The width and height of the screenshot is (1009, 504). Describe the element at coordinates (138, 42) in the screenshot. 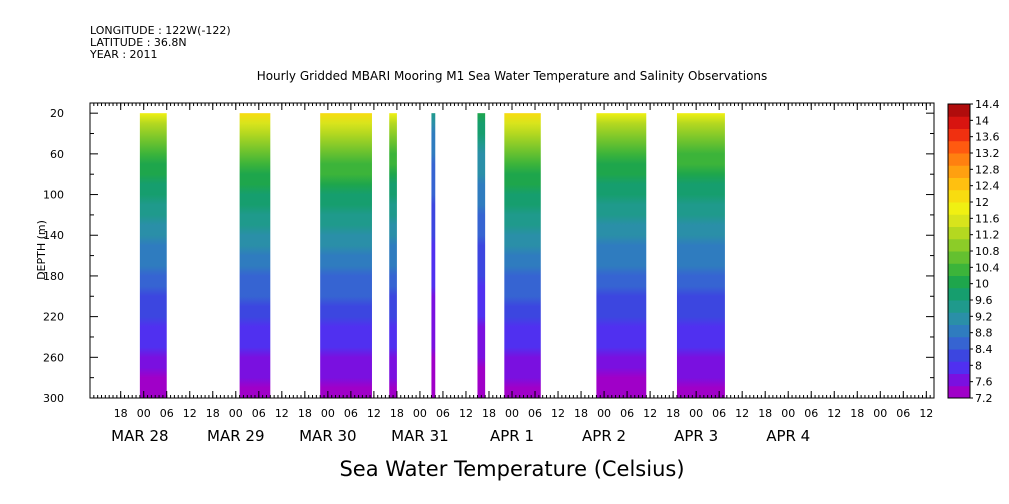

I see `latitude-label: LATITUDE : 36.8N` at that location.